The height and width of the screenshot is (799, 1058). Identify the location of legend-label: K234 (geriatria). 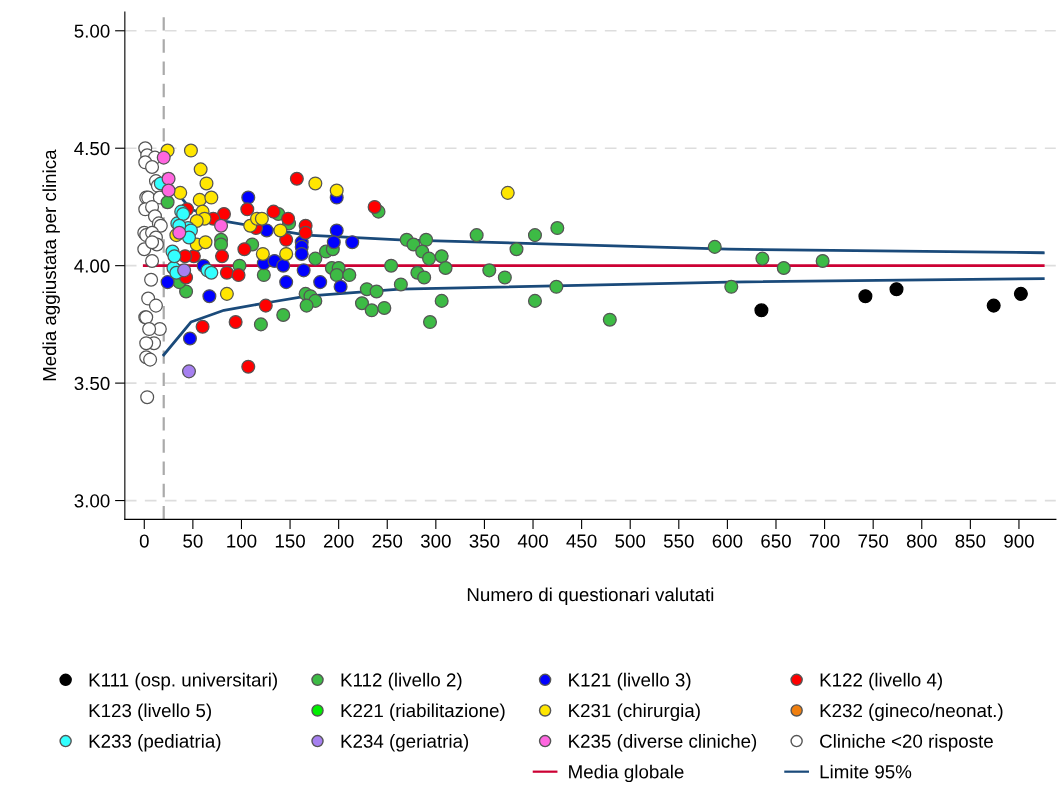
(405, 743).